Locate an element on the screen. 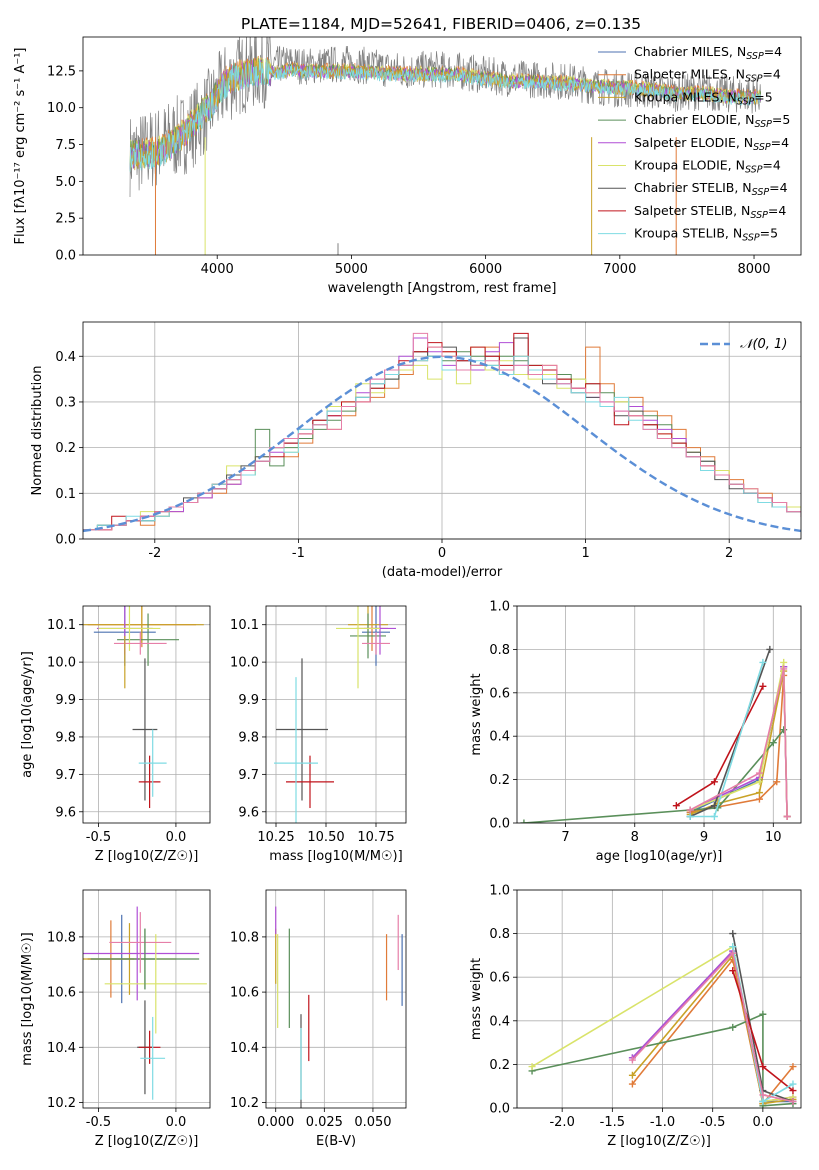 The width and height of the screenshot is (819, 1170). y-tick-label: 9.7 is located at coordinates (248, 775).